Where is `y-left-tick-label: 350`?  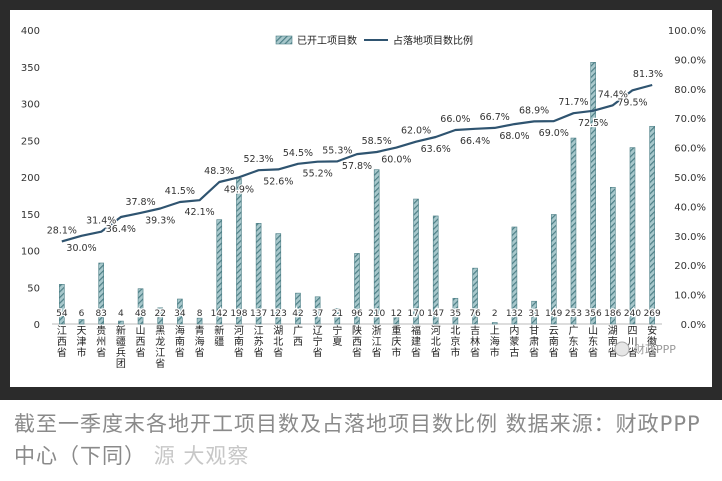 y-left-tick-label: 350 is located at coordinates (30, 68).